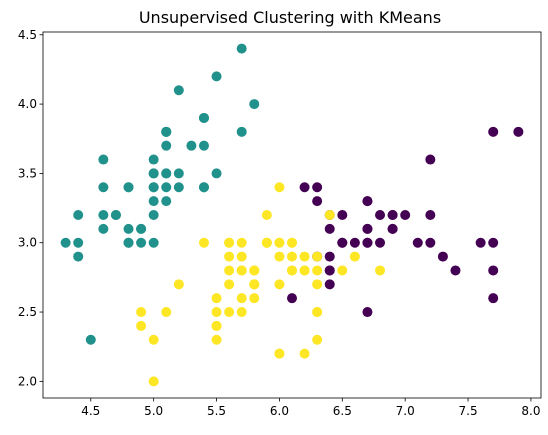  I want to click on x-tick-label: 7.5, so click(468, 411).